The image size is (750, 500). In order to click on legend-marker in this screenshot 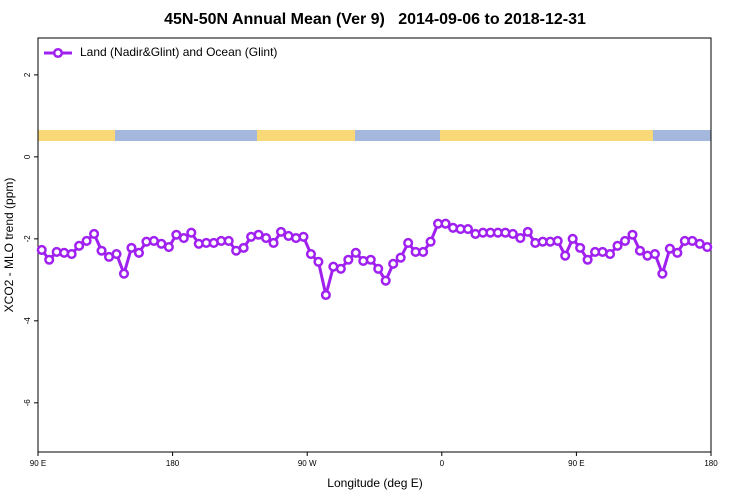, I will do `click(58, 53)`.